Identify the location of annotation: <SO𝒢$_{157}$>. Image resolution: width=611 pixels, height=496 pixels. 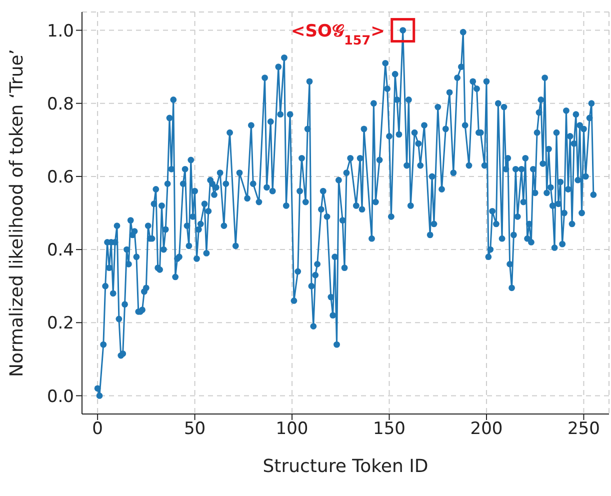
(338, 34).